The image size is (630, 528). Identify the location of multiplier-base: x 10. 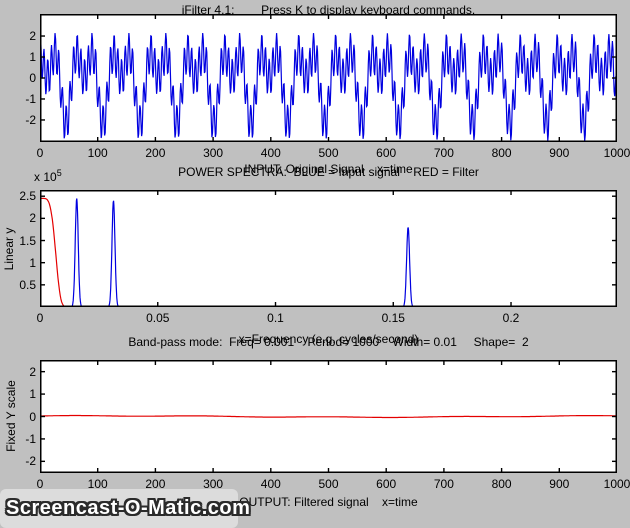
(45, 177).